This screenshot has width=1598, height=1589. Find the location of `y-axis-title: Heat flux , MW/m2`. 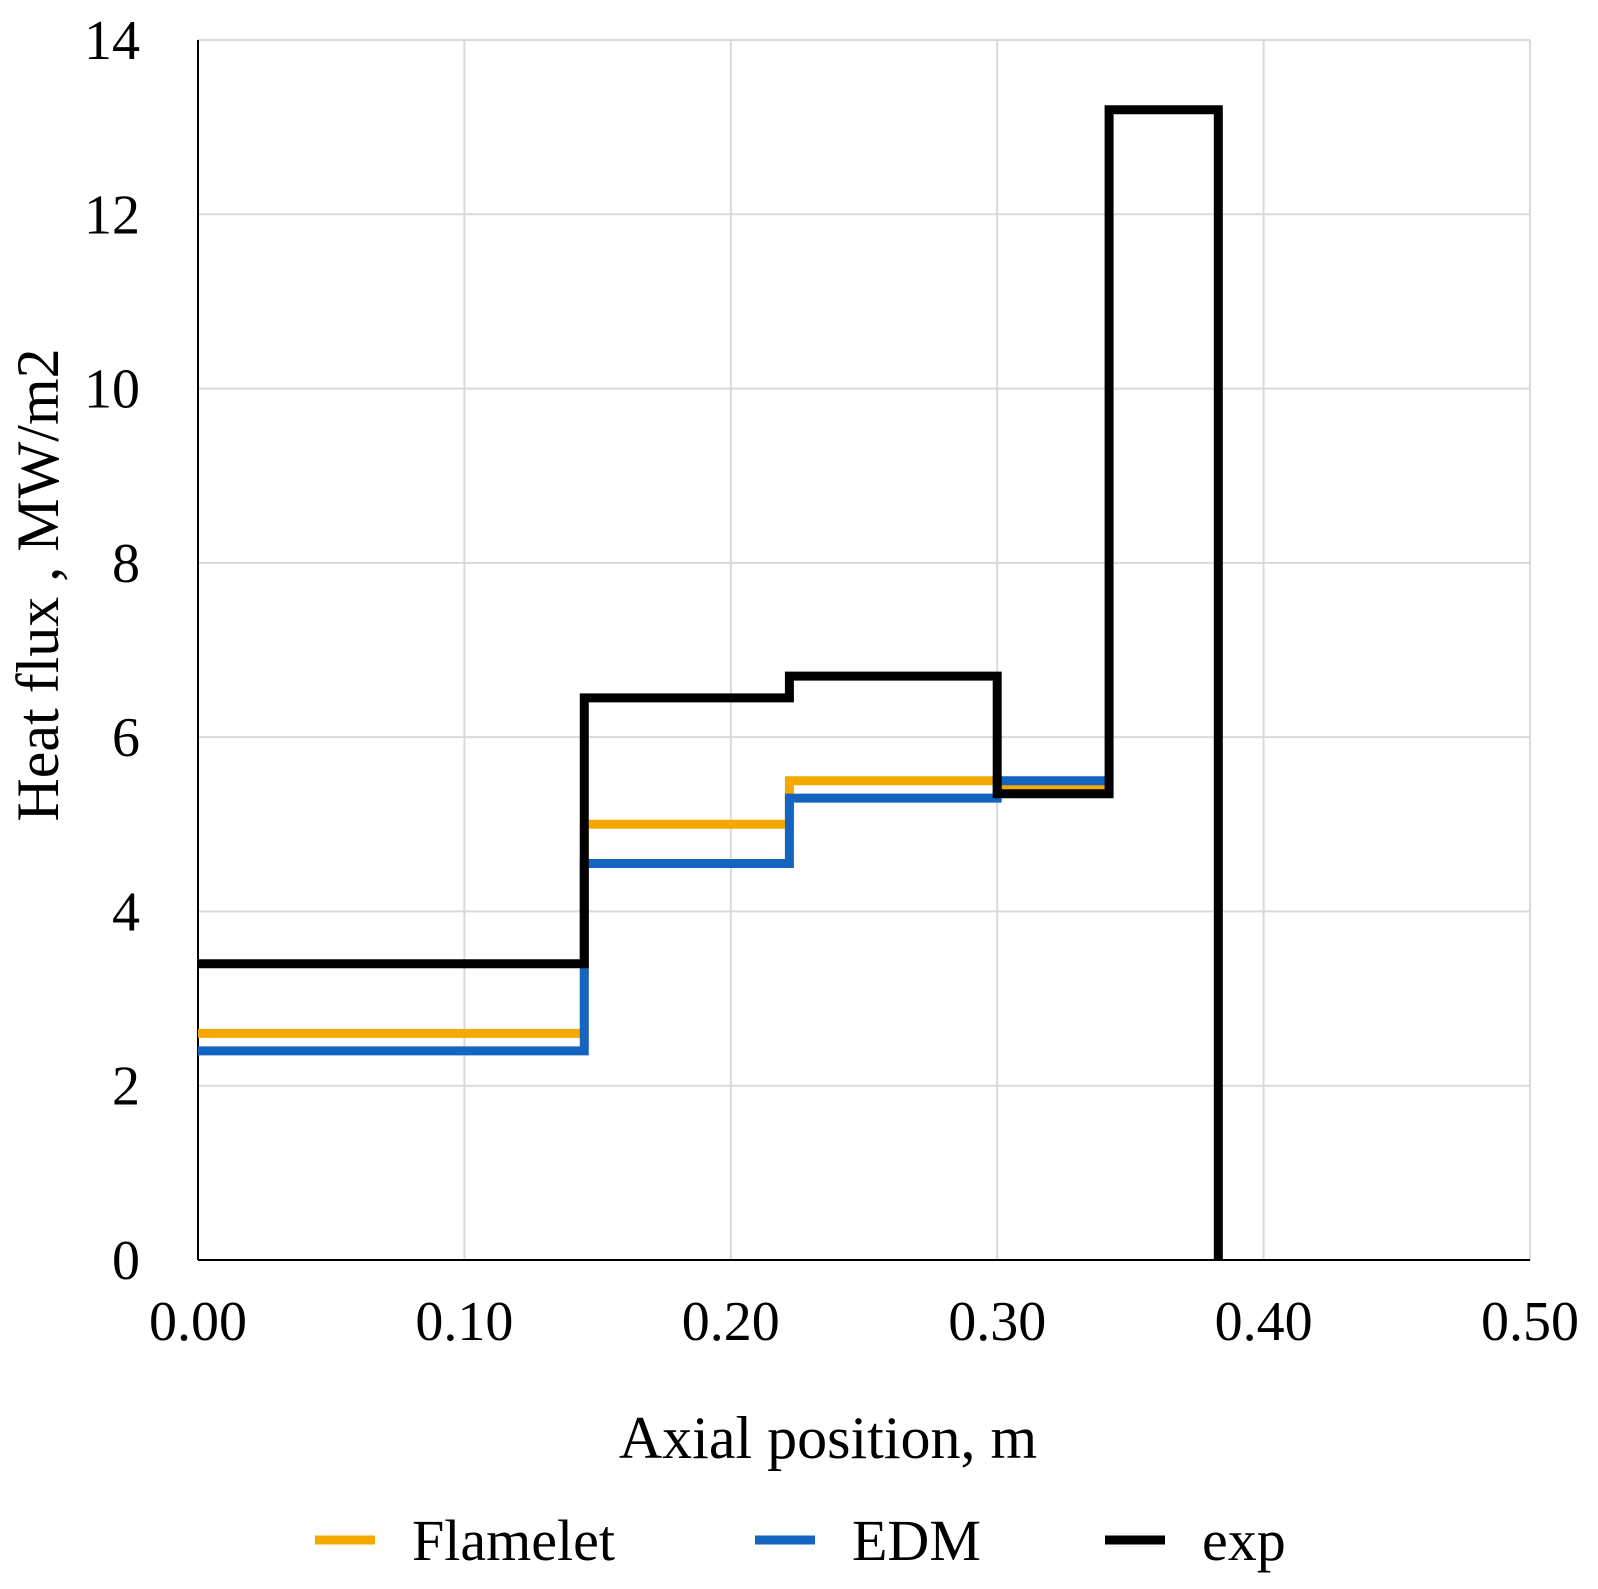

y-axis-title: Heat flux , MW/m2 is located at coordinates (38, 584).